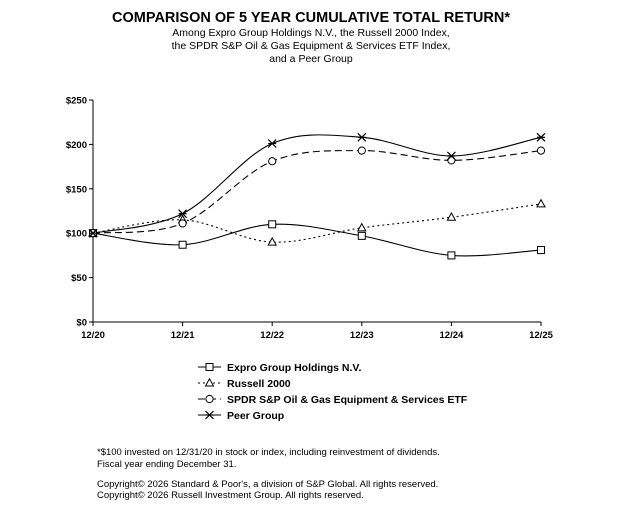  Describe the element at coordinates (76, 145) in the screenshot. I see `y-tick-label: $200` at that location.